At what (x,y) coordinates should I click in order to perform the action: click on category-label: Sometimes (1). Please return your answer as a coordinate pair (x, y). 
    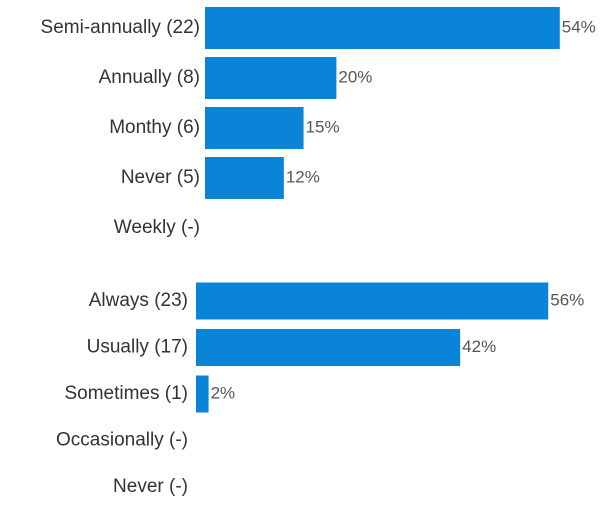
    Looking at the image, I should click on (126, 393).